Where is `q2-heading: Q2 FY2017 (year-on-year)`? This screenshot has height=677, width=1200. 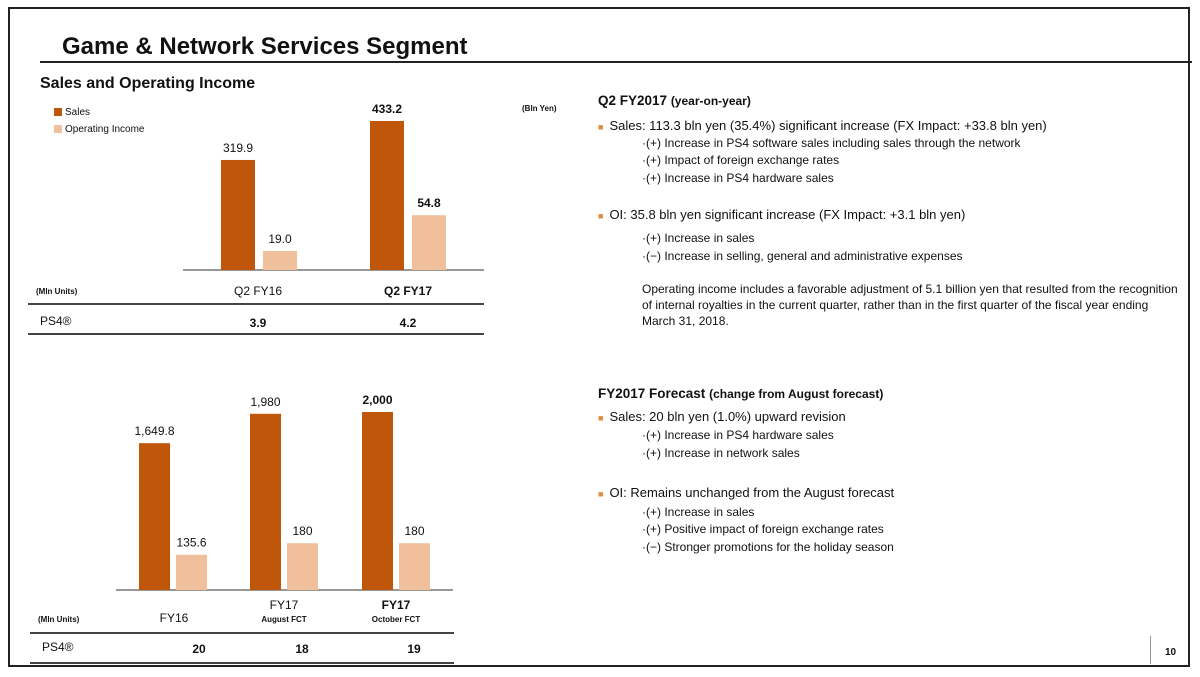
q2-heading: Q2 FY2017 (year-on-year) is located at coordinates (674, 100).